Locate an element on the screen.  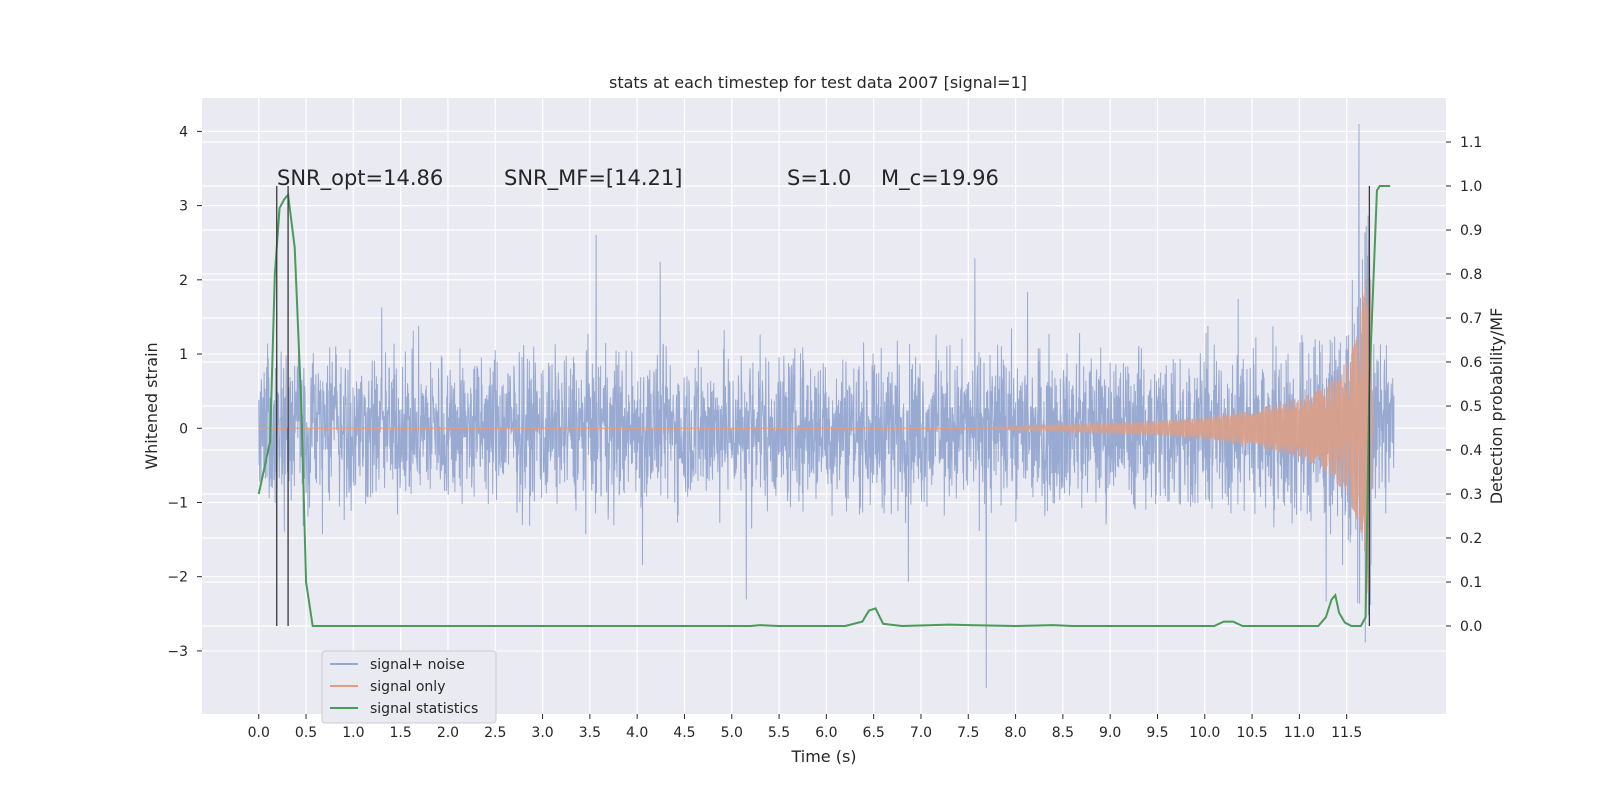
y-left-tick-label-7: 4 is located at coordinates (183, 132).